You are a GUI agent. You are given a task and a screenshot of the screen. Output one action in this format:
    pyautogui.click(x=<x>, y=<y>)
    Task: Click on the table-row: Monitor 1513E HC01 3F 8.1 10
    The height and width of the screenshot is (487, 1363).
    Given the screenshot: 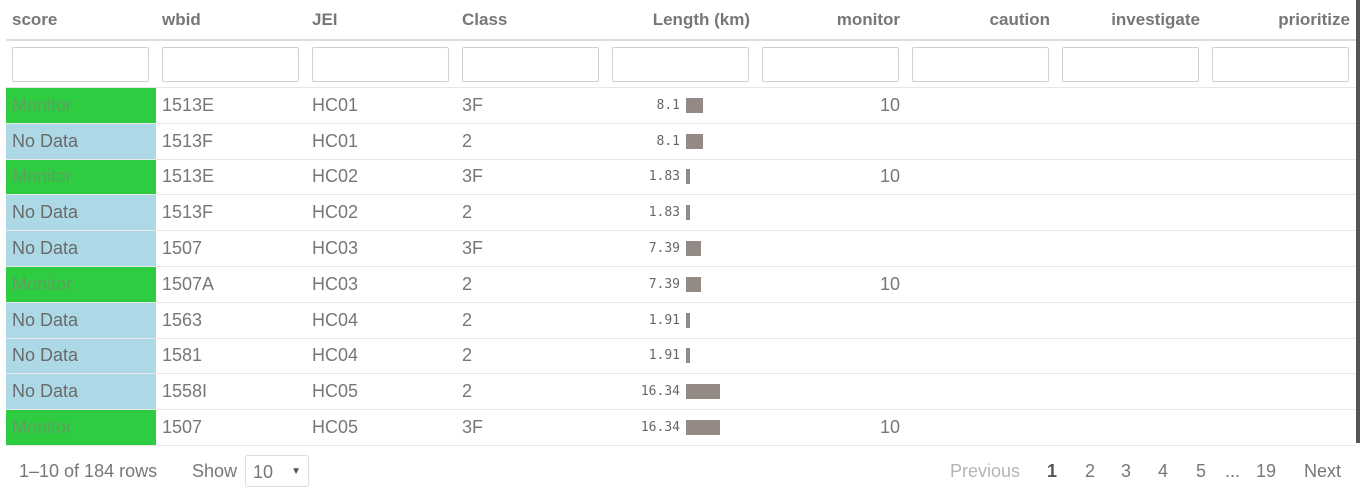 What is the action you would take?
    pyautogui.click(x=681, y=106)
    